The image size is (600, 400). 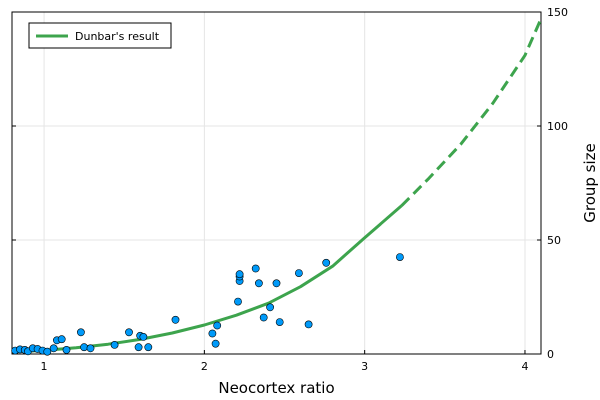 What do you see at coordinates (364, 366) in the screenshot?
I see `x-tick-label-3: 3` at bounding box center [364, 366].